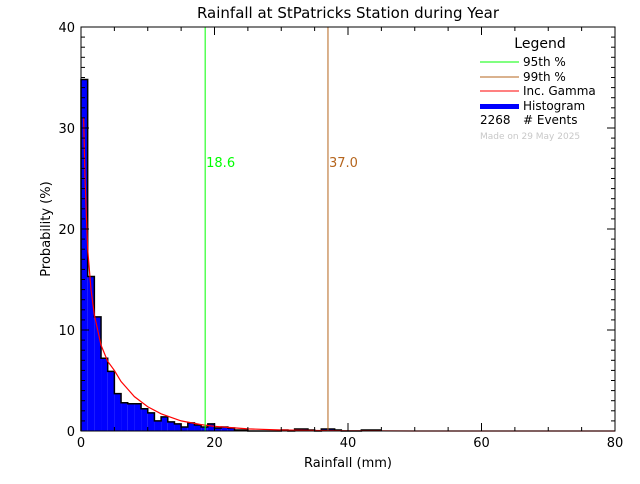 The width and height of the screenshot is (640, 484). I want to click on y-tick-label: 30, so click(66, 129).